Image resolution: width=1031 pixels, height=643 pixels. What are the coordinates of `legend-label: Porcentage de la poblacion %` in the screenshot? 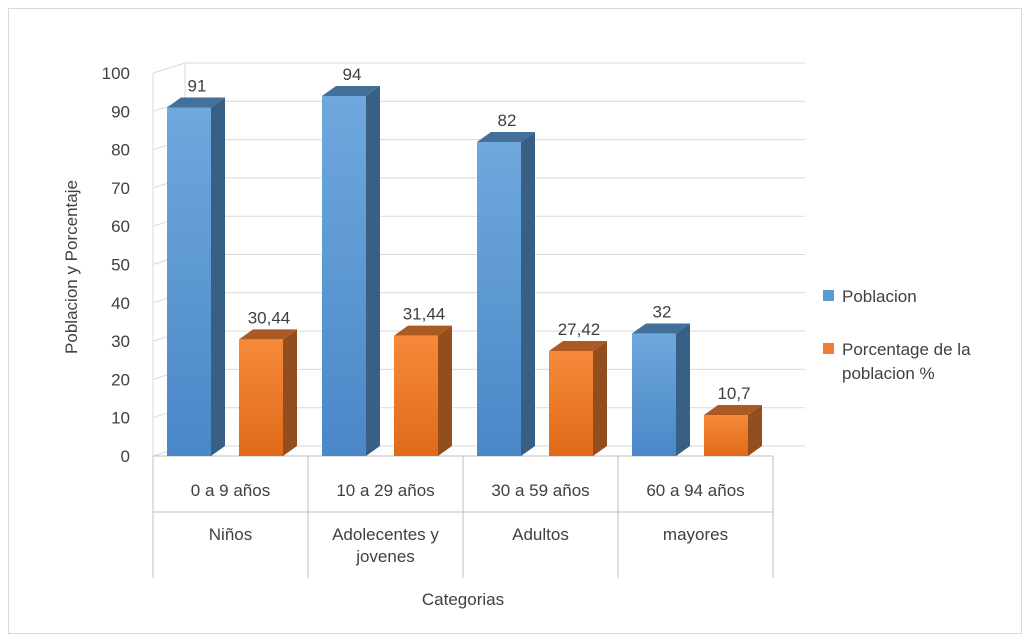 It's located at (906, 361).